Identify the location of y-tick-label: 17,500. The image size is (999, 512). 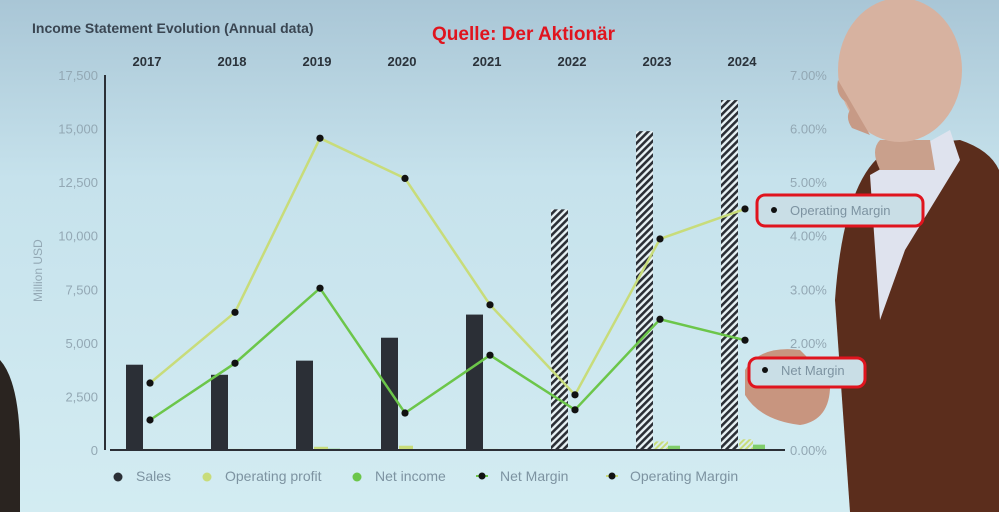
(78, 75).